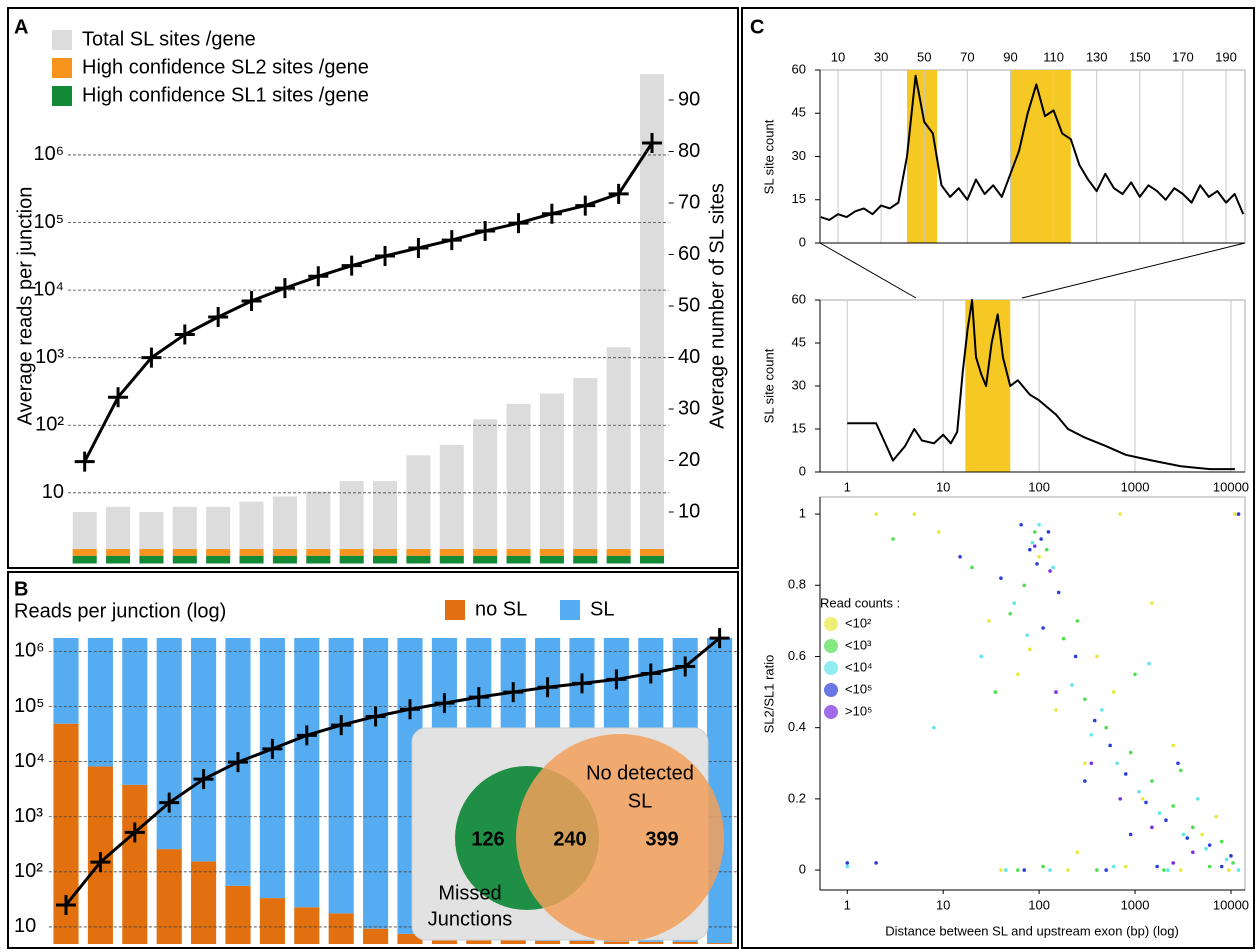 Image resolution: width=1258 pixels, height=952 pixels. Describe the element at coordinates (1041, 385) in the screenshot. I see `line` at that location.